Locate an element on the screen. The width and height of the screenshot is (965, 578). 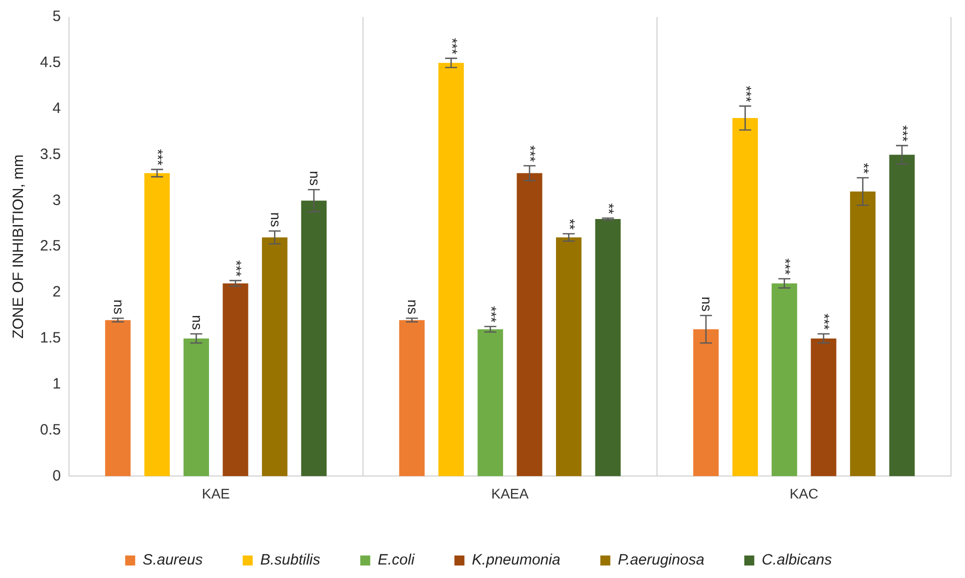
legend-label: B.subtilis is located at coordinates (290, 560).